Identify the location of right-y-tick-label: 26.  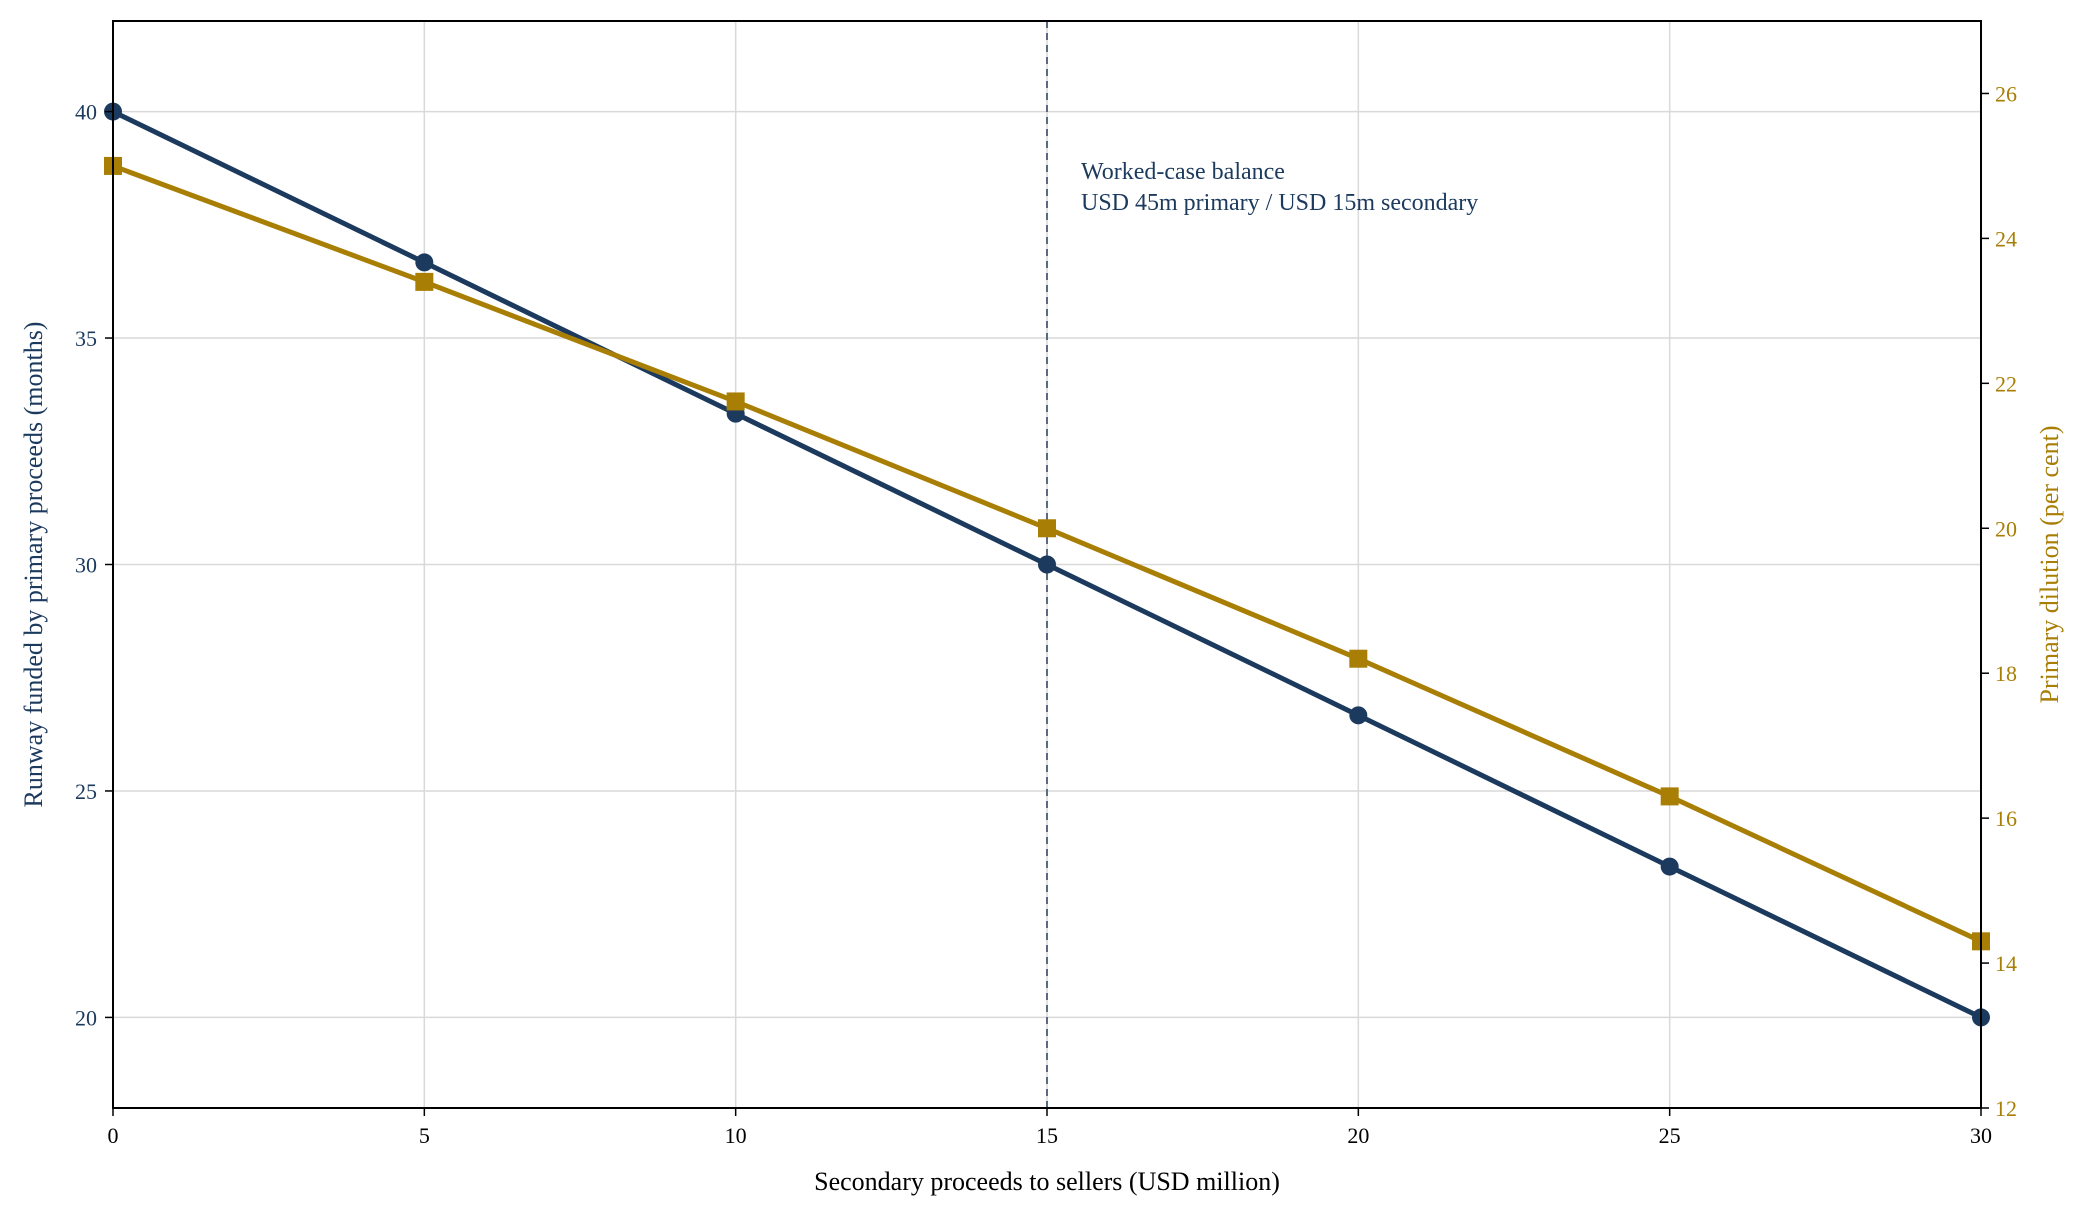
(2006, 93).